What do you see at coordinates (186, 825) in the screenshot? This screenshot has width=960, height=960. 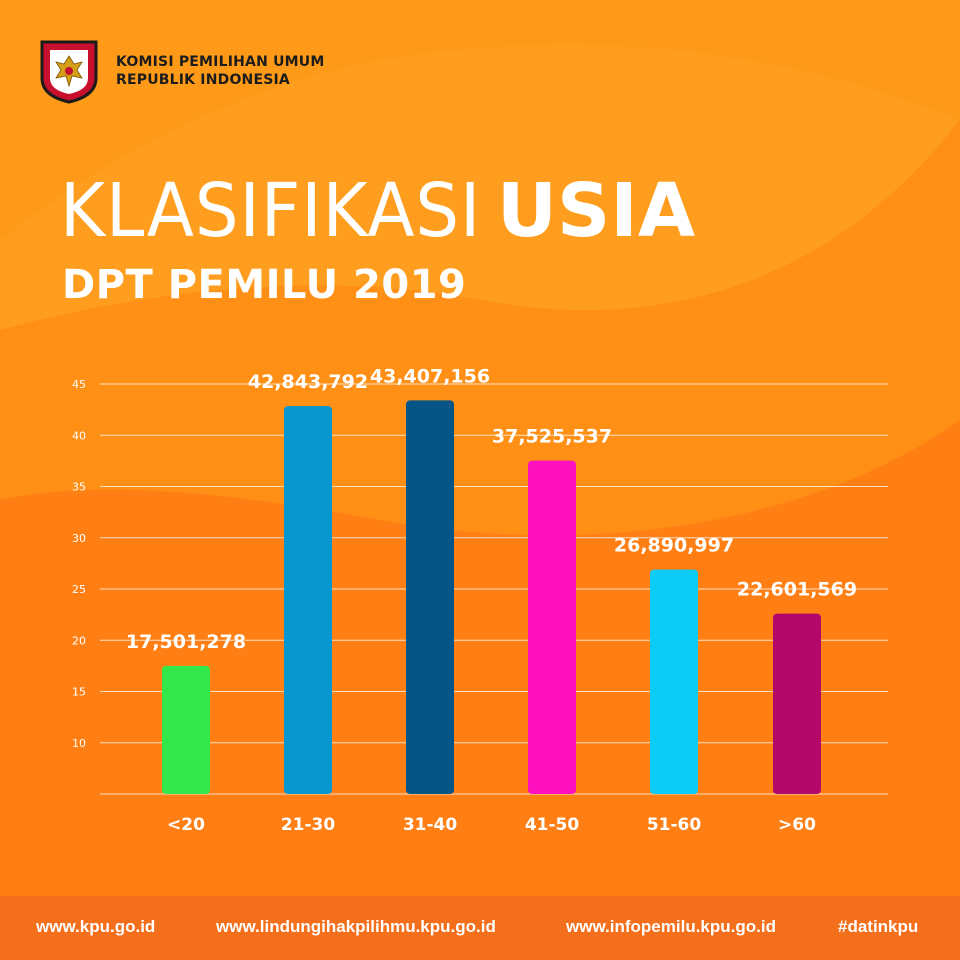 I see `x-tick-label: <20` at bounding box center [186, 825].